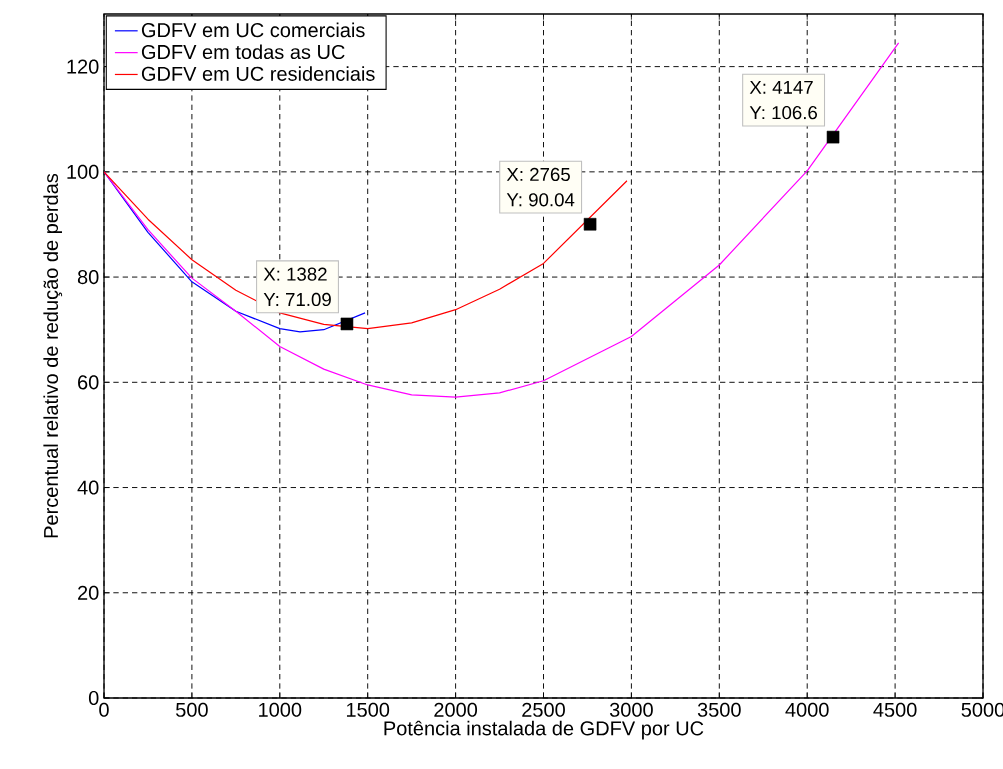 This screenshot has height=769, width=1003. Describe the element at coordinates (83, 66) in the screenshot. I see `y-tick-label: 120` at that location.